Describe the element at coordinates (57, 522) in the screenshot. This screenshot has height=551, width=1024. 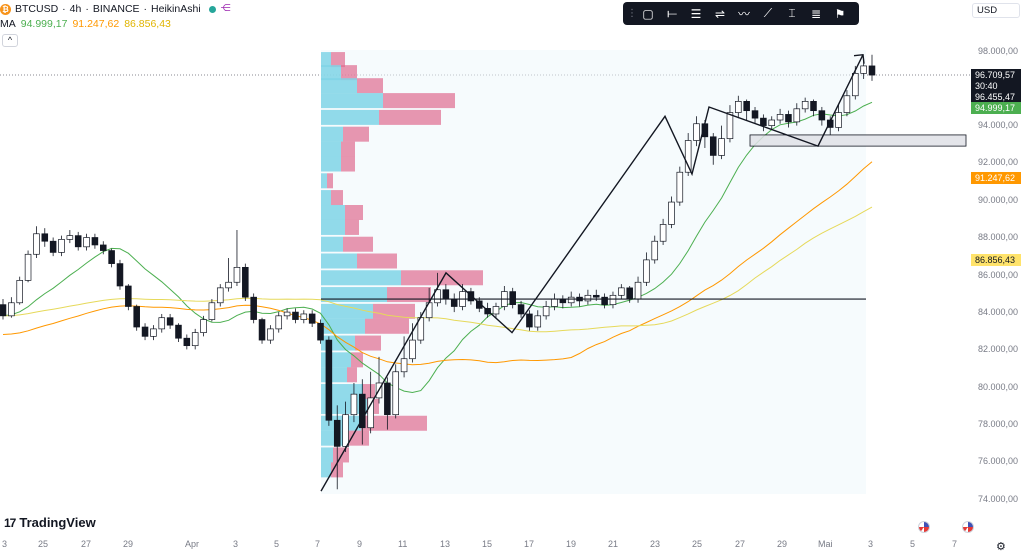
I see `tradingview-wordmark: TradingView` at that location.